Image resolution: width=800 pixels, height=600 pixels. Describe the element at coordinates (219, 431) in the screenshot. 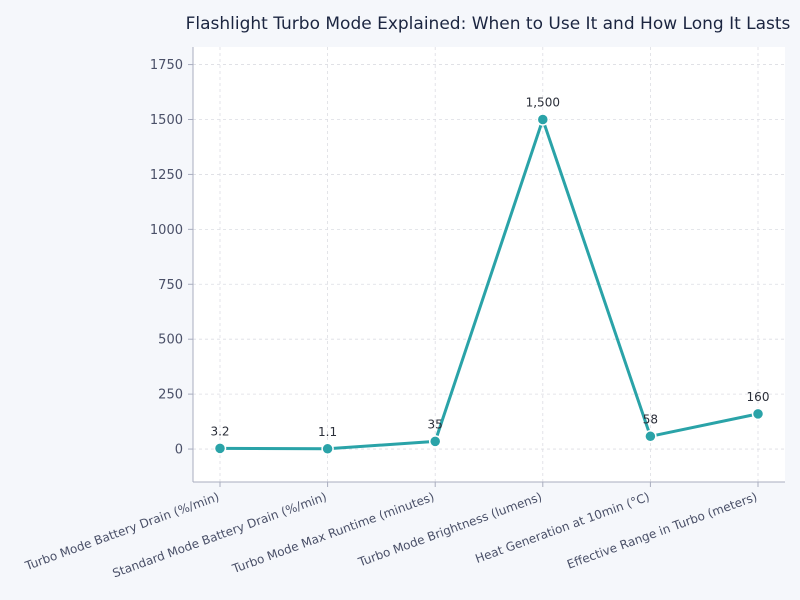

I see `data-label: 3.2` at that location.